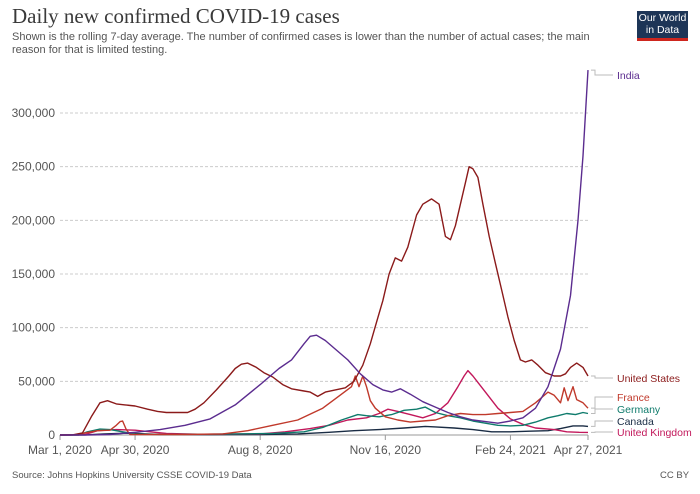 The image size is (700, 494). I want to click on series-label-germany: Germany, so click(639, 410).